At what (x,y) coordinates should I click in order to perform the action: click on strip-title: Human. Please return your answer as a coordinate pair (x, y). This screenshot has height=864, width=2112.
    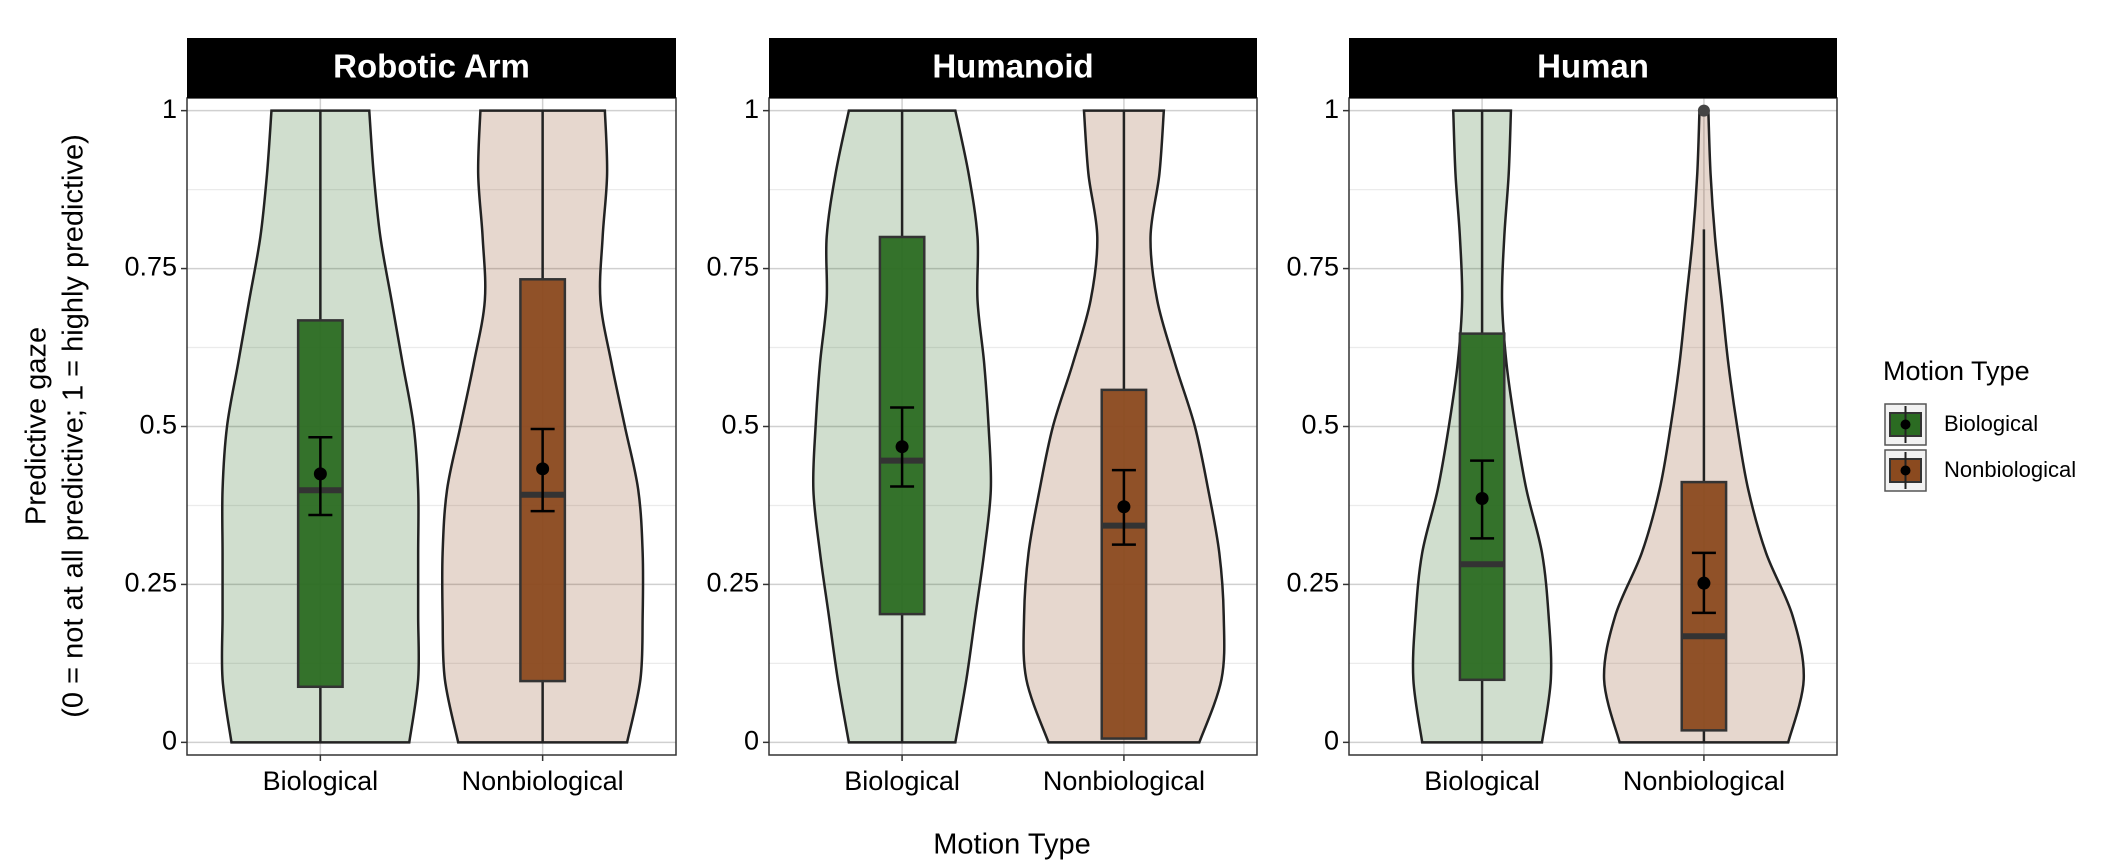
    Looking at the image, I should click on (1593, 66).